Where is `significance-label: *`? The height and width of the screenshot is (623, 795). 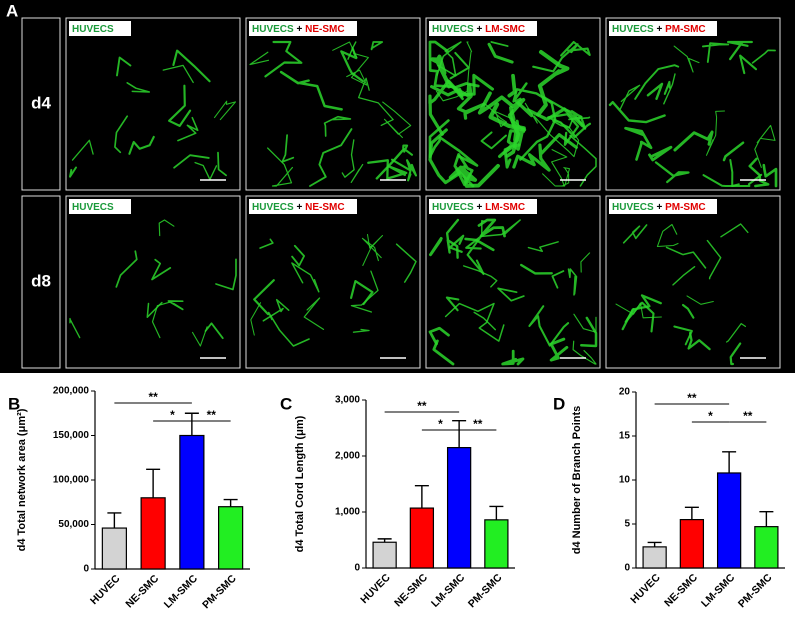
significance-label: * is located at coordinates (710, 416).